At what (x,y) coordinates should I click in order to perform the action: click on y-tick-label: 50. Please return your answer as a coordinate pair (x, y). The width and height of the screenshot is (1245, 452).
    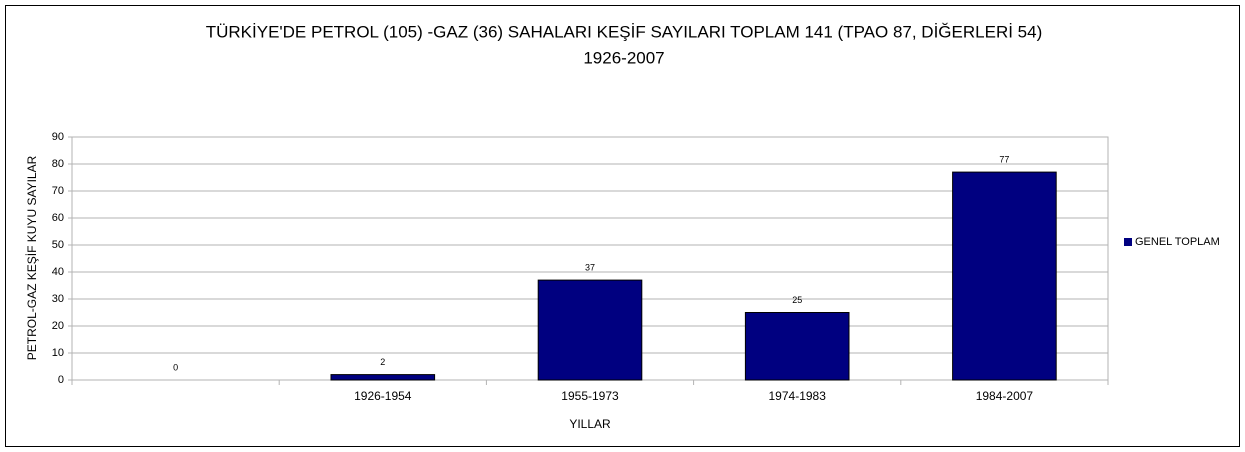
    Looking at the image, I should click on (58, 245).